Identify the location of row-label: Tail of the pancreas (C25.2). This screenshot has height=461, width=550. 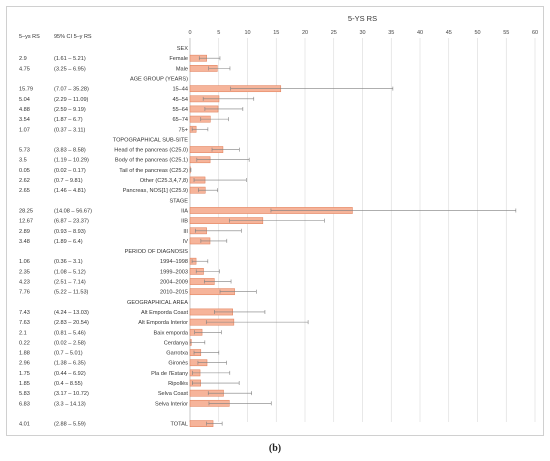
(153, 171).